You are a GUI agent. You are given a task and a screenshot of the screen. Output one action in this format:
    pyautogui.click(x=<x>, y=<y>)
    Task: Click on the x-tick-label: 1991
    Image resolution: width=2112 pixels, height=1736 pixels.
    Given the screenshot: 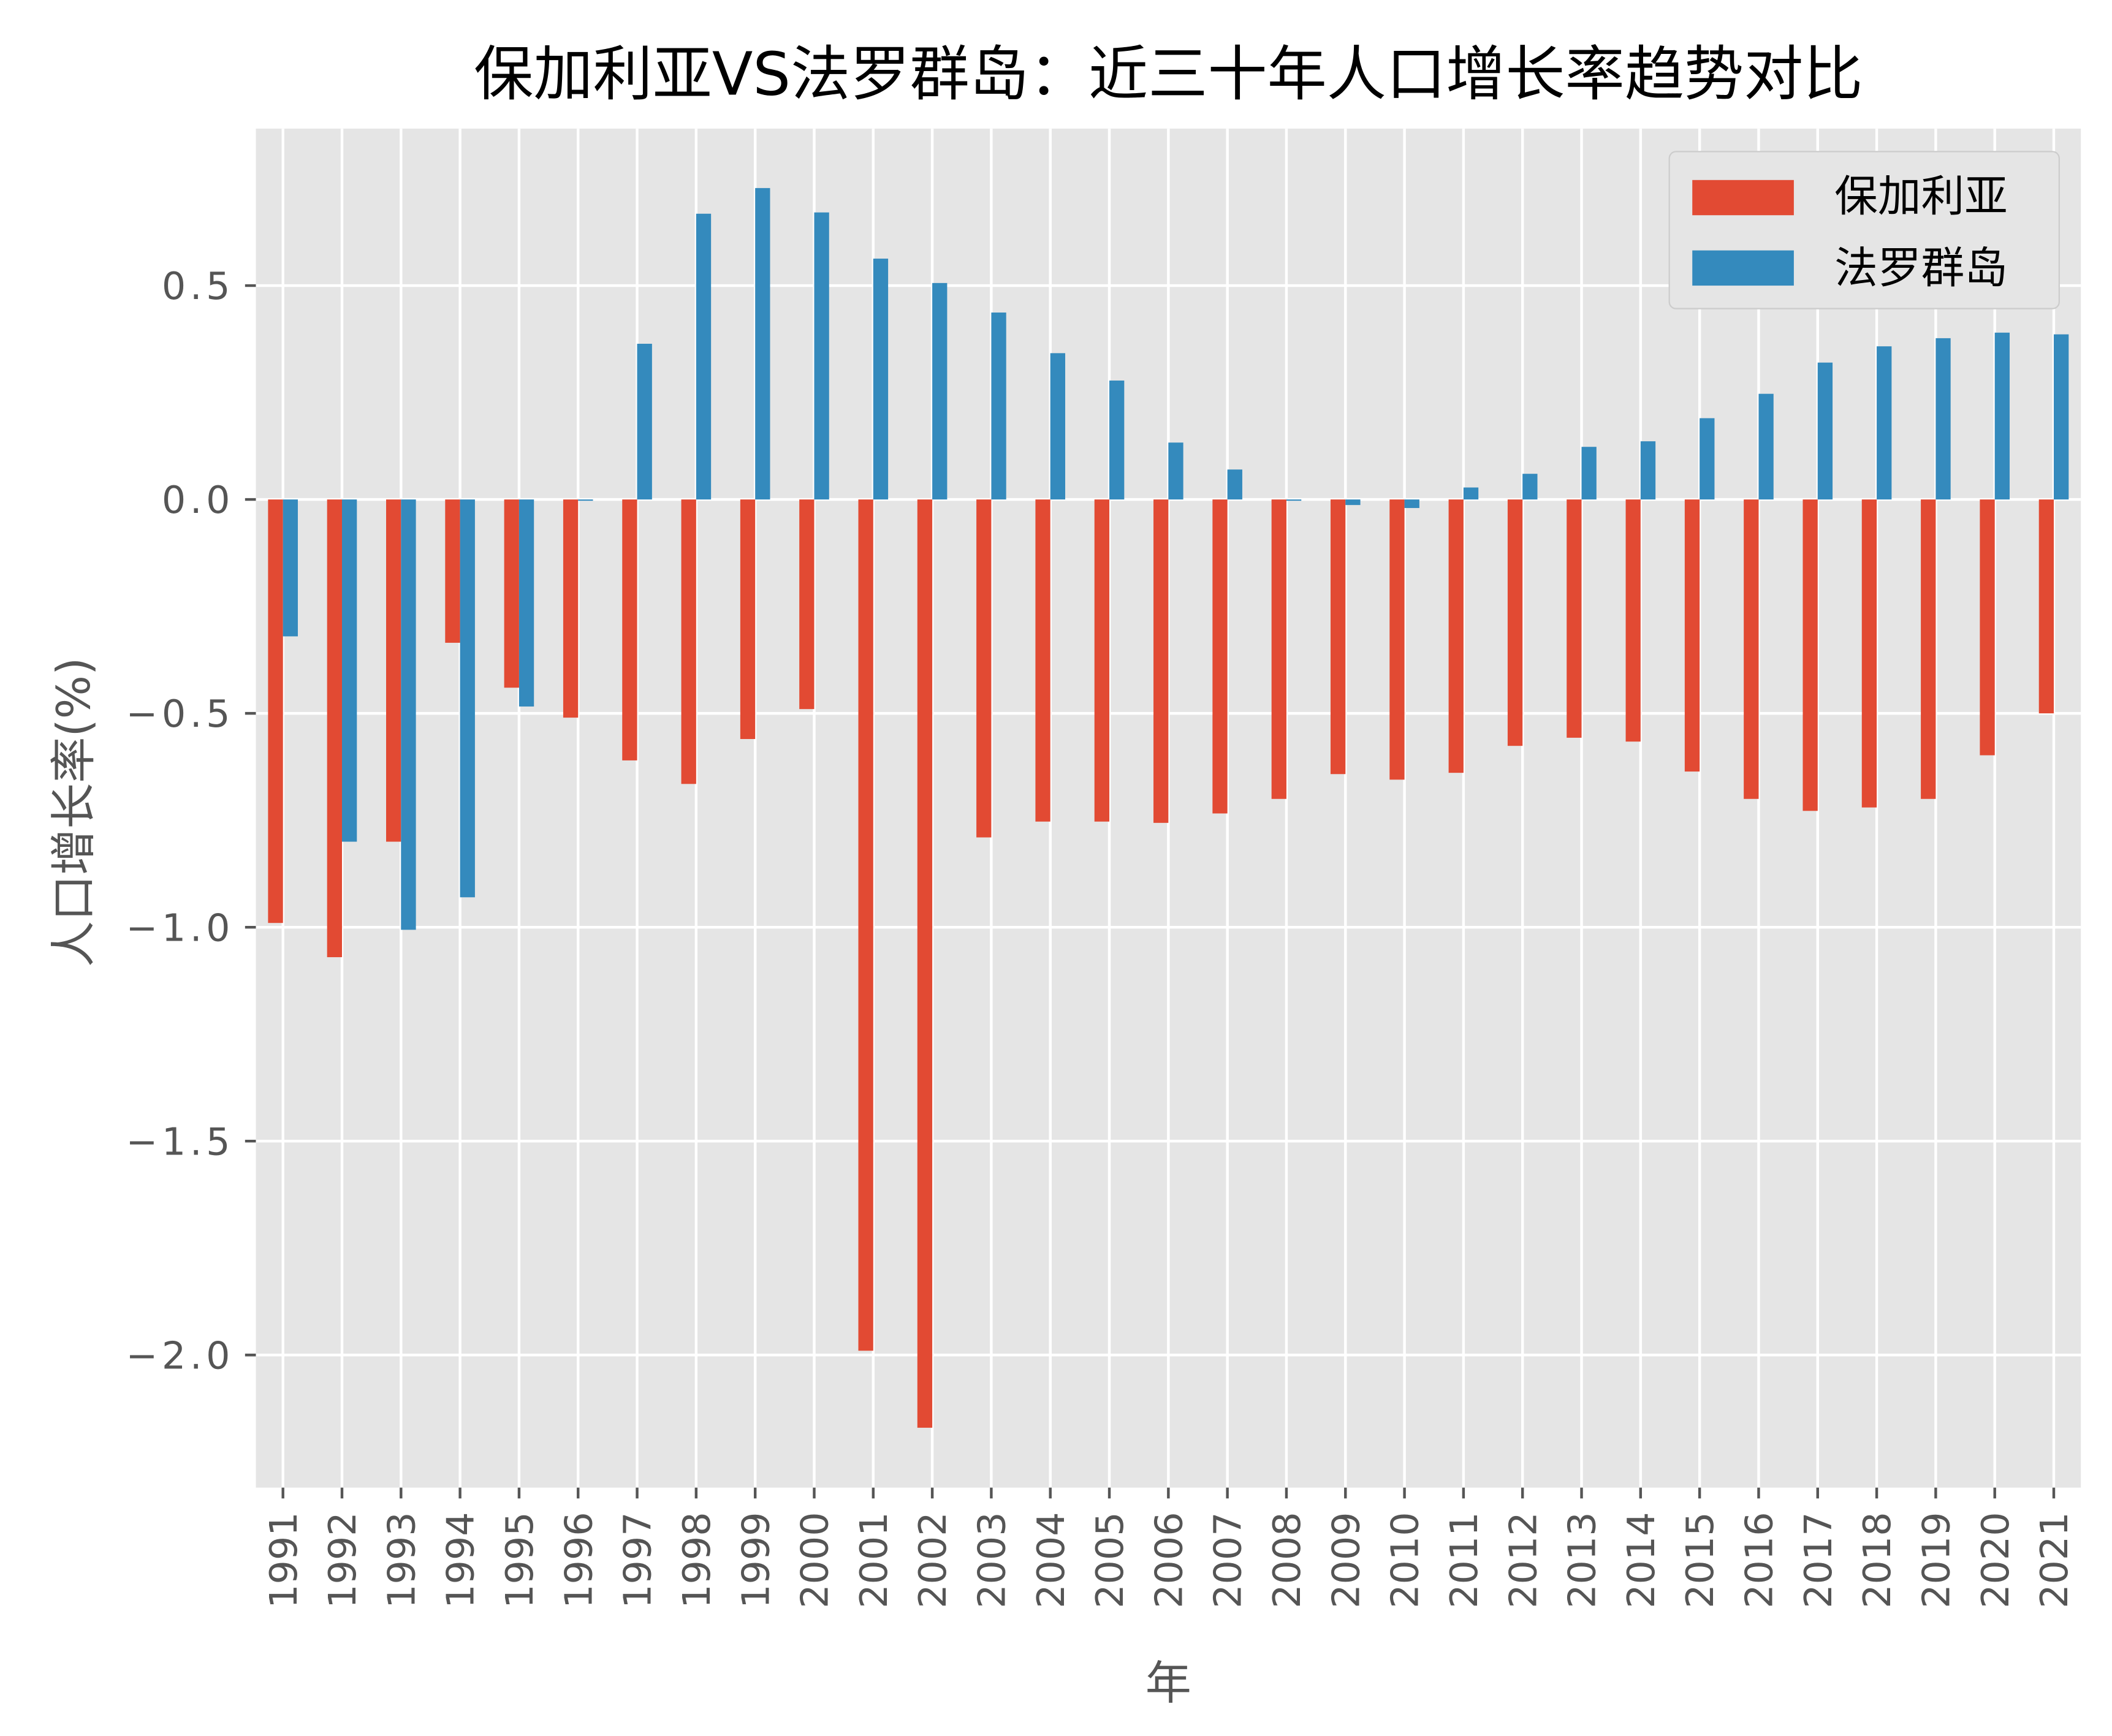 What is the action you would take?
    pyautogui.click(x=284, y=1560)
    